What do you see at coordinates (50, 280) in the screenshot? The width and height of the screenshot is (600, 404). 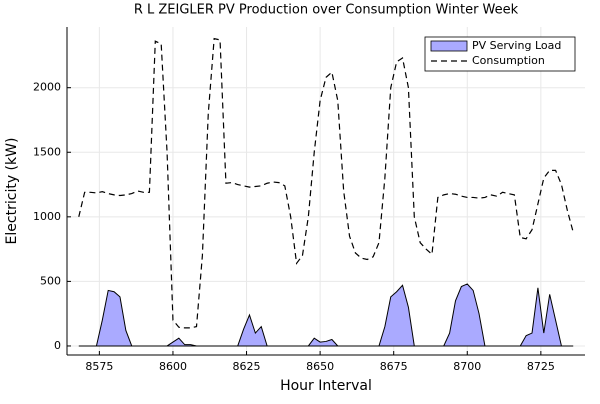 I see `y-tick-label: 500` at bounding box center [50, 280].